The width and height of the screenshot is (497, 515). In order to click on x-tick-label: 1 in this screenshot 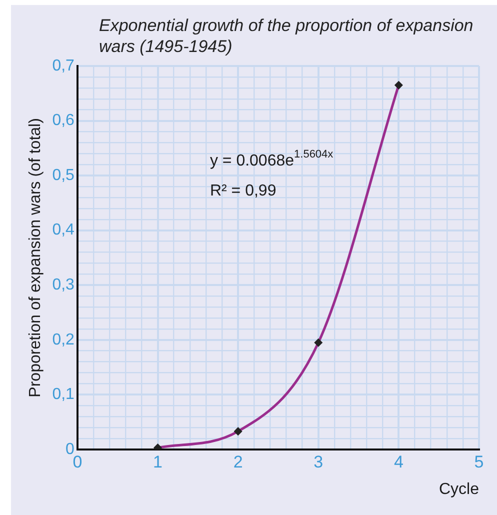, I will do `click(157, 462)`.